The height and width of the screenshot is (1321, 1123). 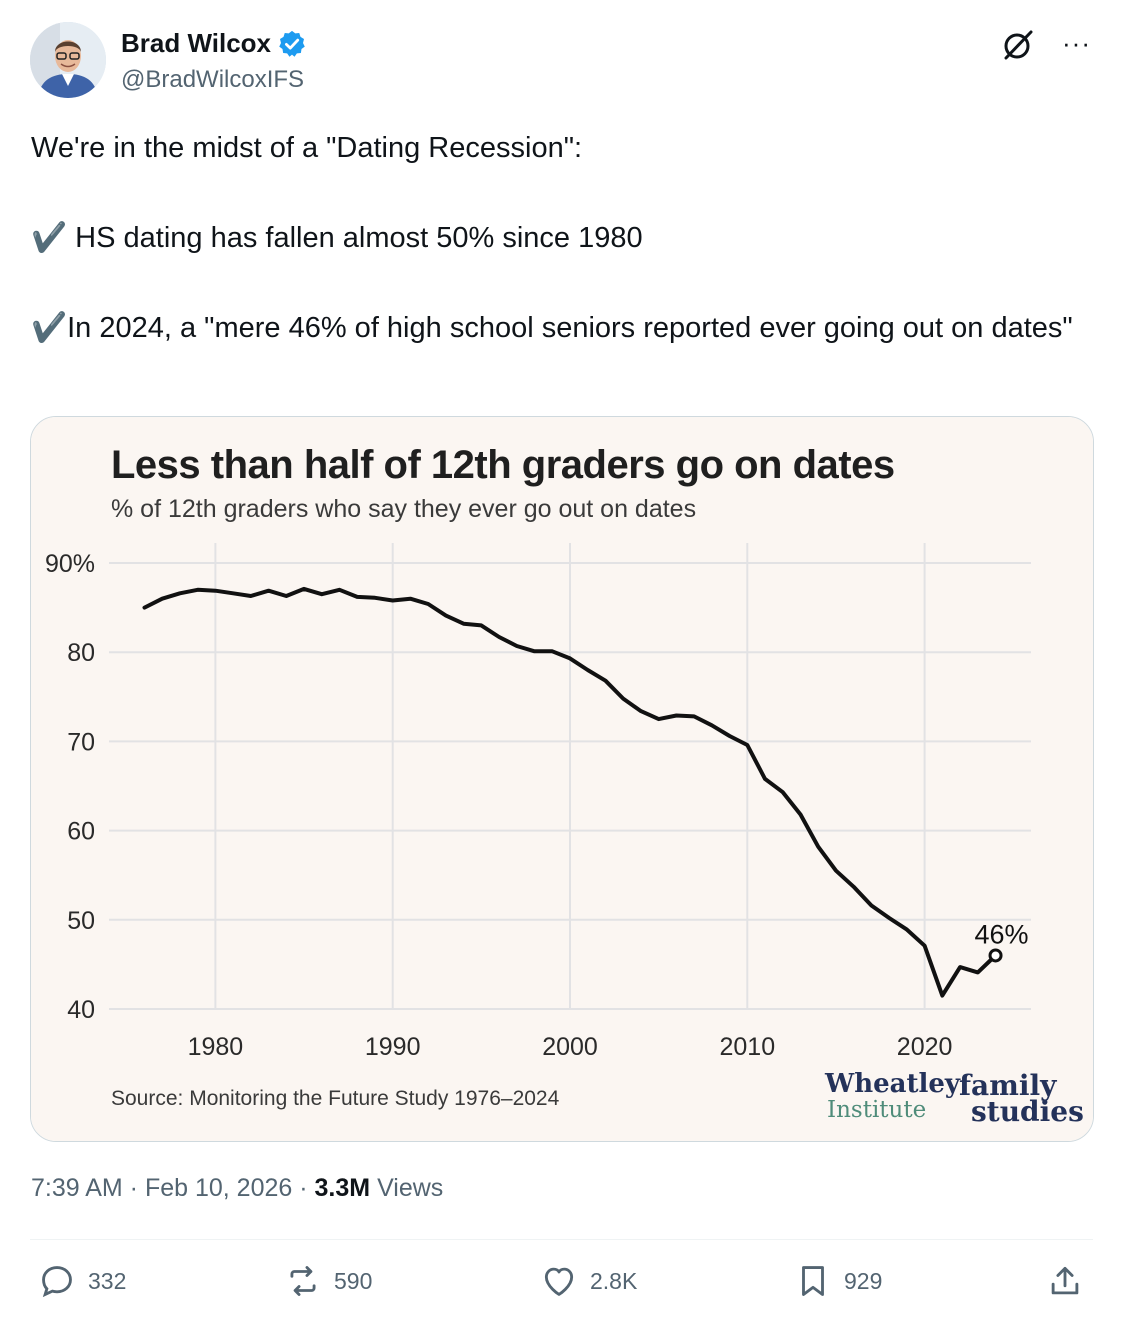 I want to click on share-button, so click(x=1071, y=1281).